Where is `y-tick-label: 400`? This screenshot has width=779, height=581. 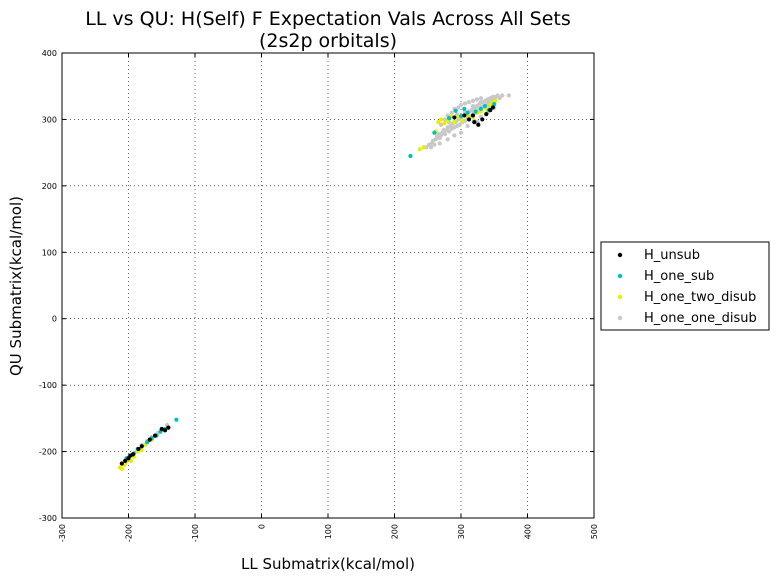 y-tick-label: 400 is located at coordinates (49, 53).